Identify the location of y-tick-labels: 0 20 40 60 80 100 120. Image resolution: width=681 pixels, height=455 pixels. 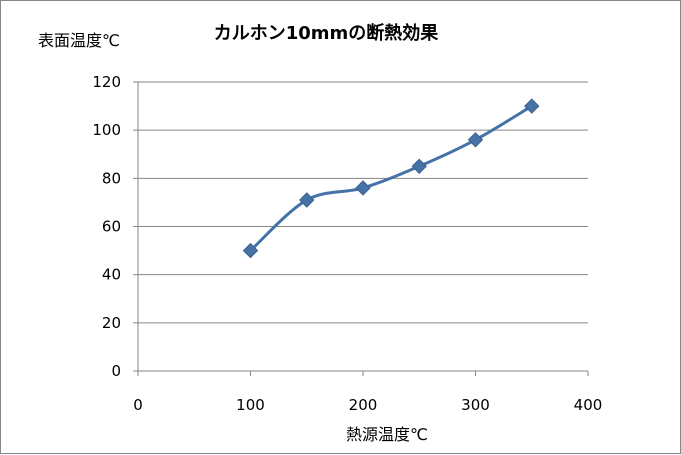
(106, 226).